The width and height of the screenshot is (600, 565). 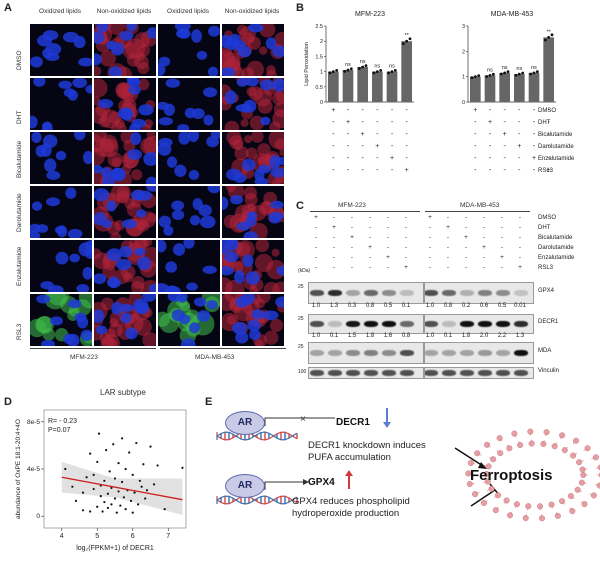 What do you see at coordinates (430, 306) in the screenshot?
I see `c-value-gpx4: 1.0` at bounding box center [430, 306].